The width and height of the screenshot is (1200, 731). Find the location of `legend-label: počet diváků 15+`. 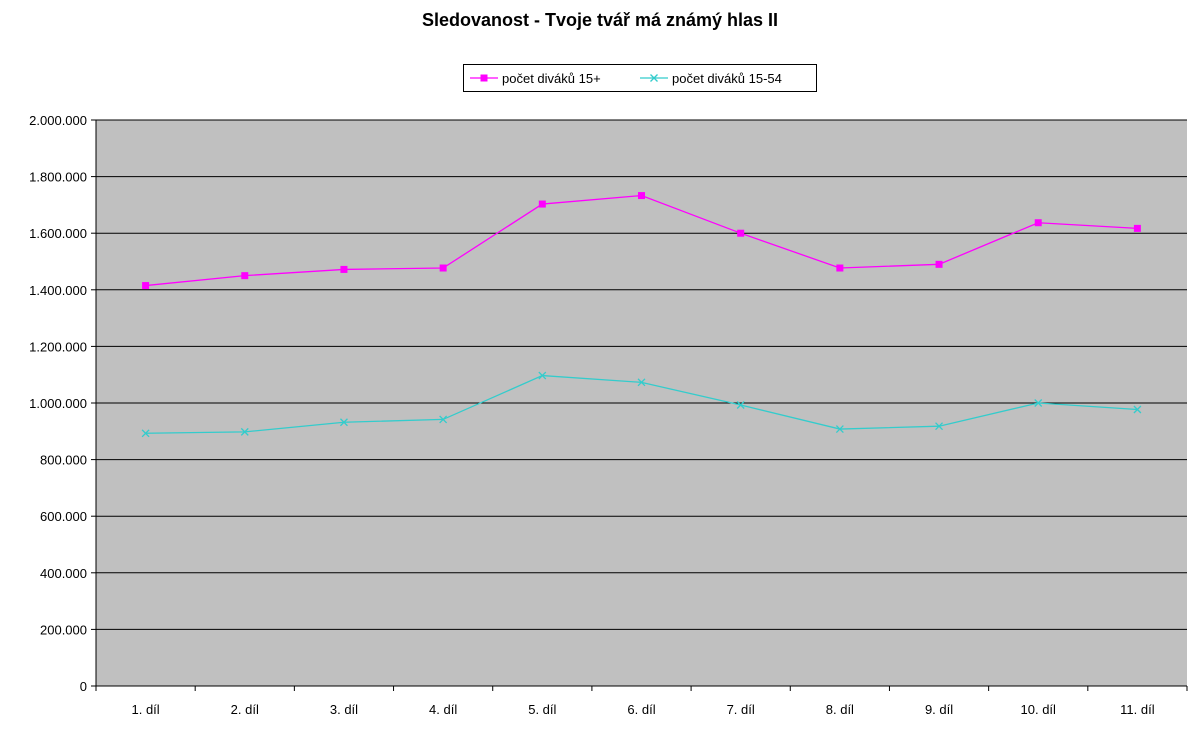

legend-label: počet diváků 15+ is located at coordinates (551, 78).